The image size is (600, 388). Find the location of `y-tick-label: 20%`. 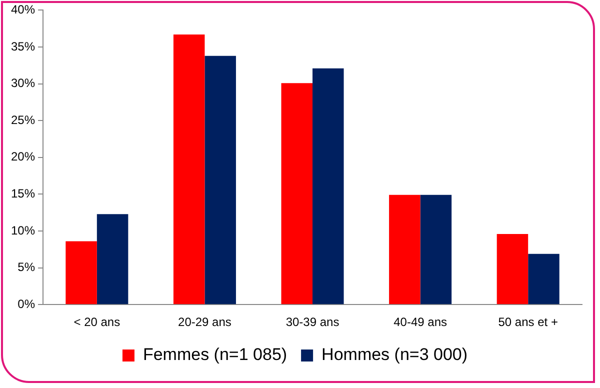

y-tick-label: 20% is located at coordinates (23, 157).